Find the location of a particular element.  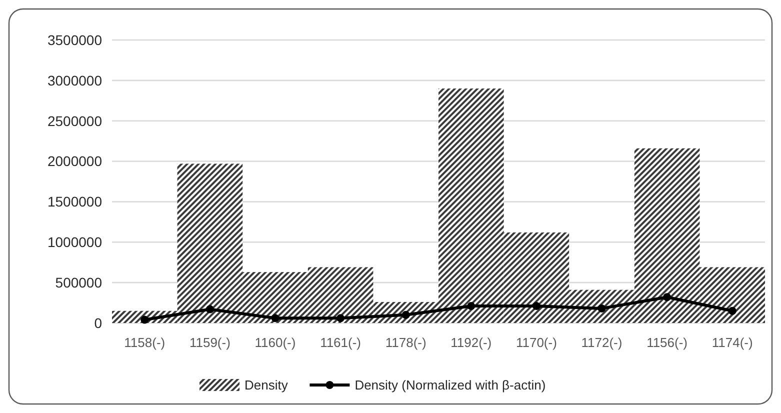

x-tick-label: 1159(-) is located at coordinates (209, 342).